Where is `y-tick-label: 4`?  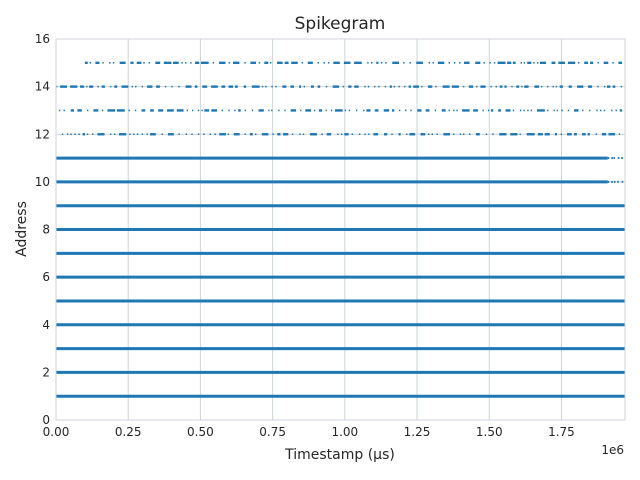
y-tick-label: 4 is located at coordinates (46, 325).